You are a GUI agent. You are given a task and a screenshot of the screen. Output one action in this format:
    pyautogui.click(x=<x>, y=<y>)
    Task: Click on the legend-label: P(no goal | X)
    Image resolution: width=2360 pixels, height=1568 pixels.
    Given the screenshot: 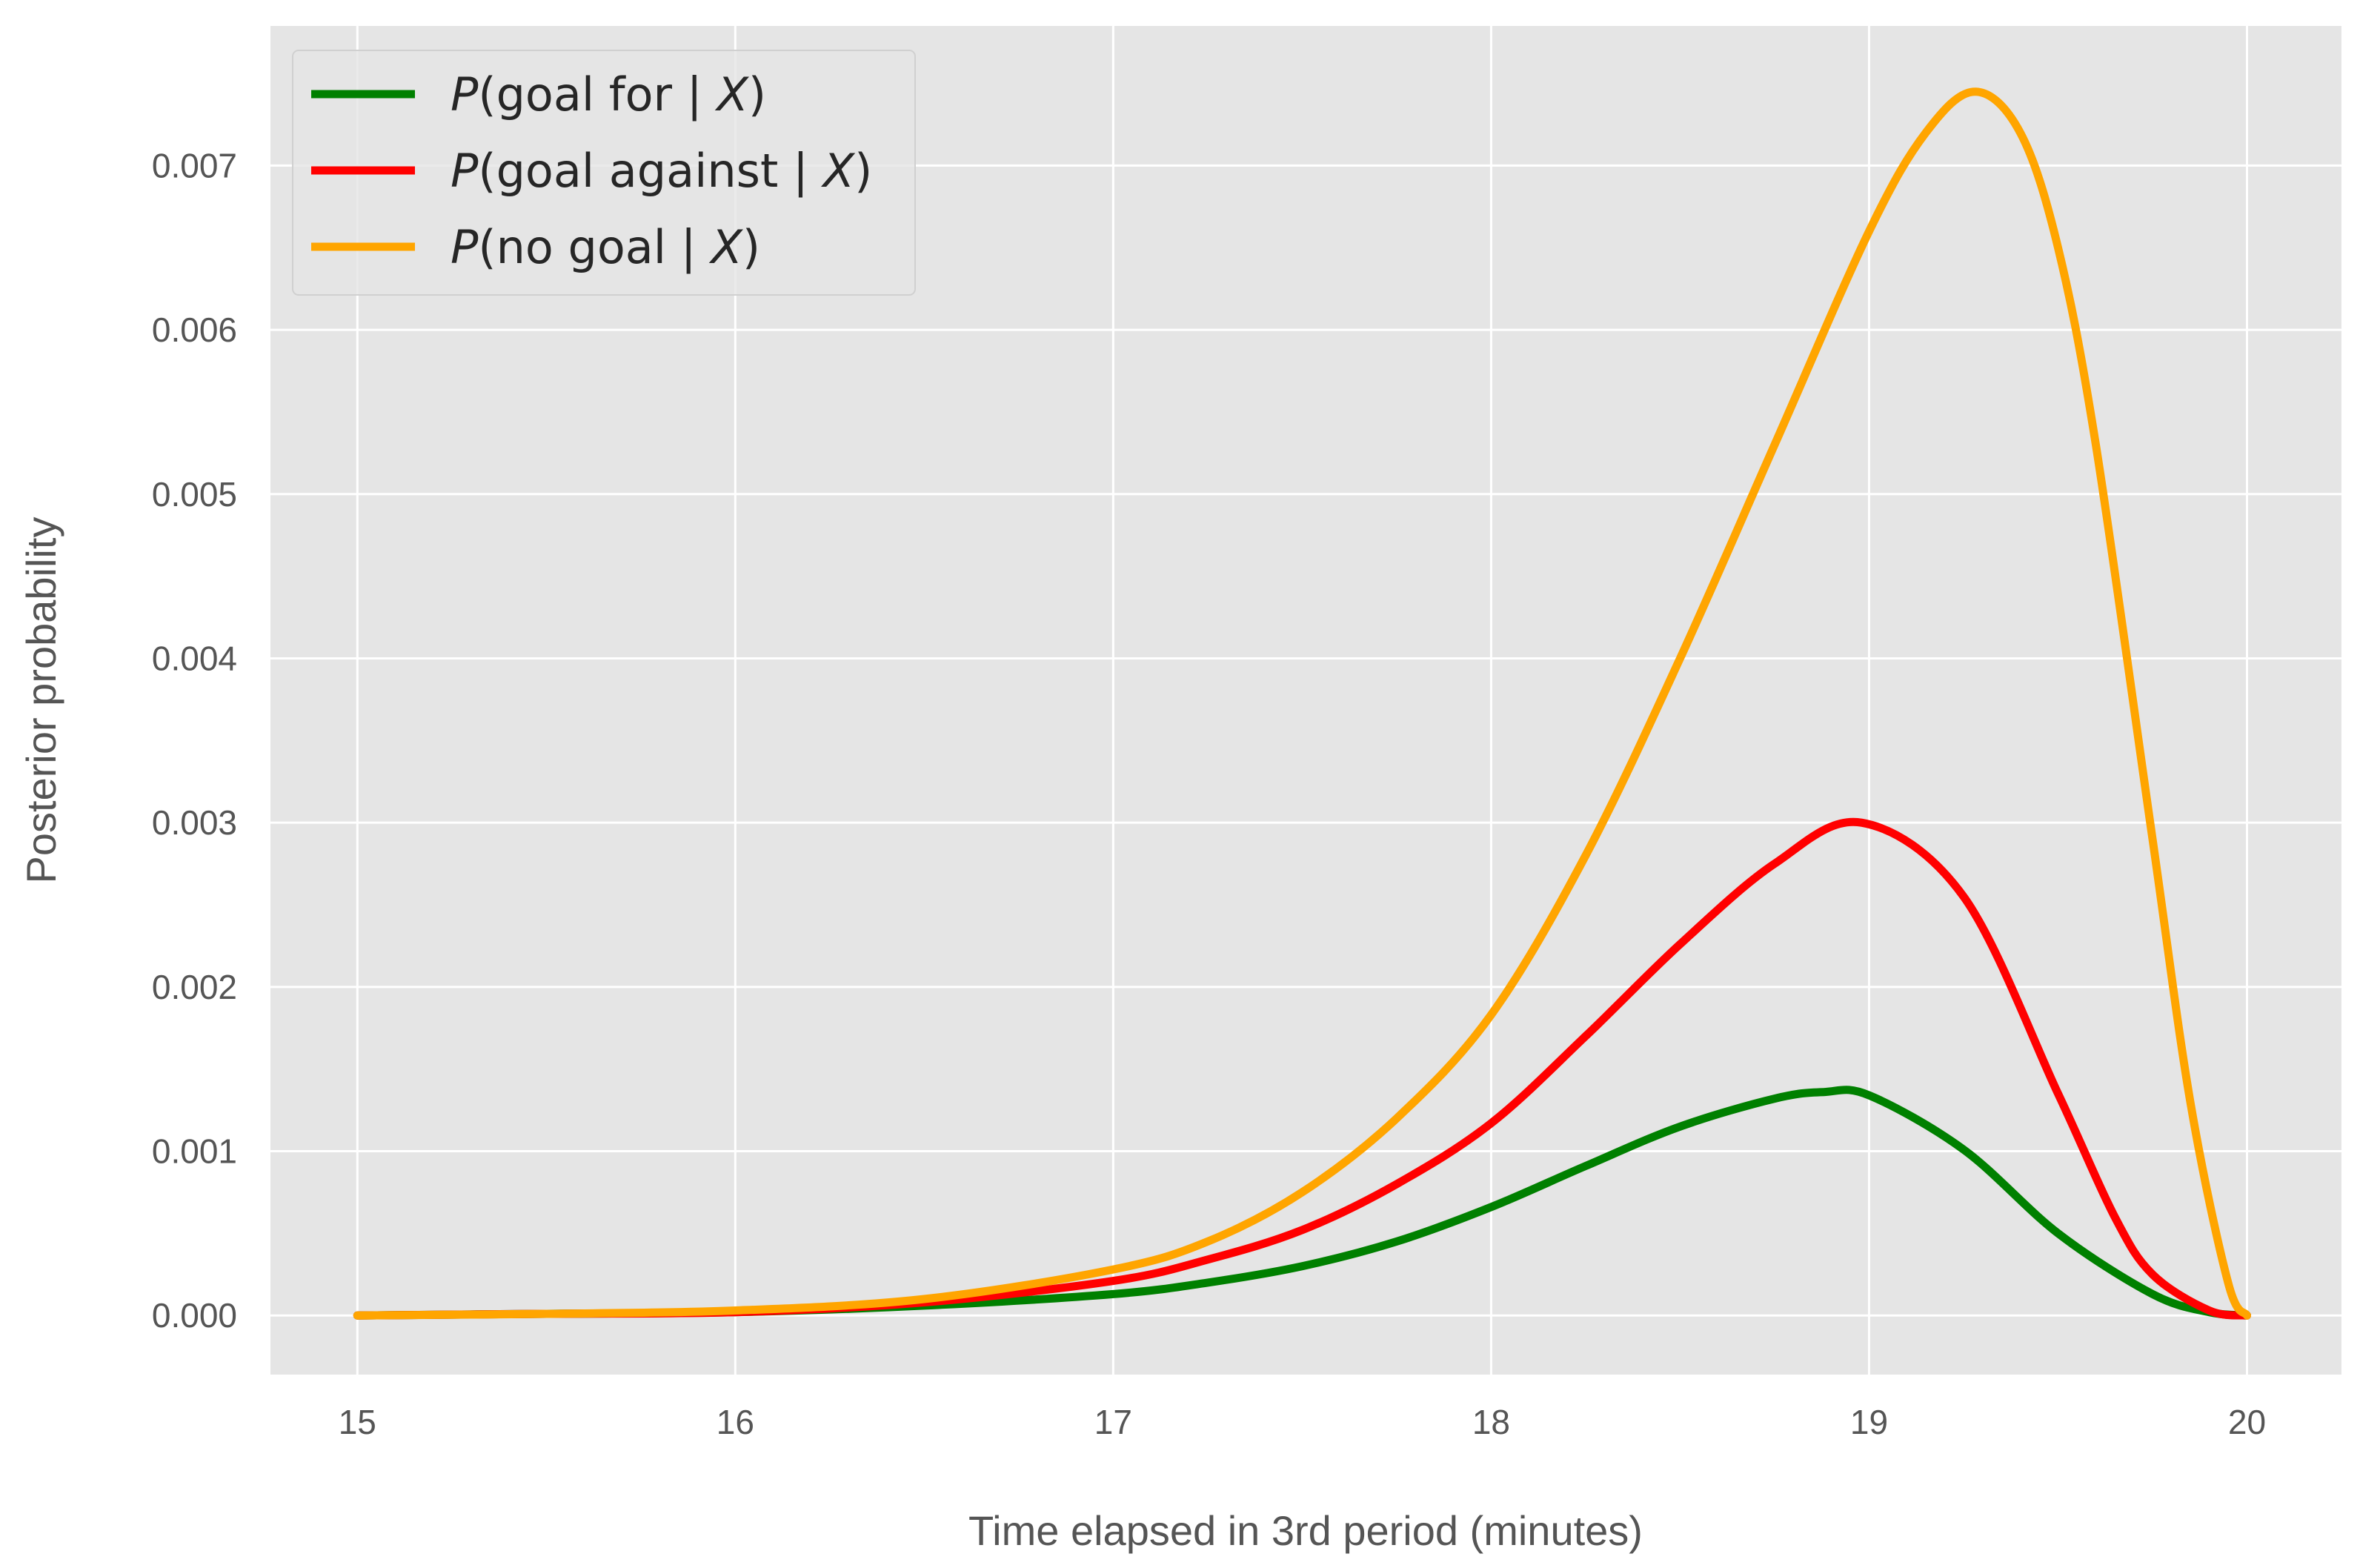 What is the action you would take?
    pyautogui.click(x=605, y=247)
    